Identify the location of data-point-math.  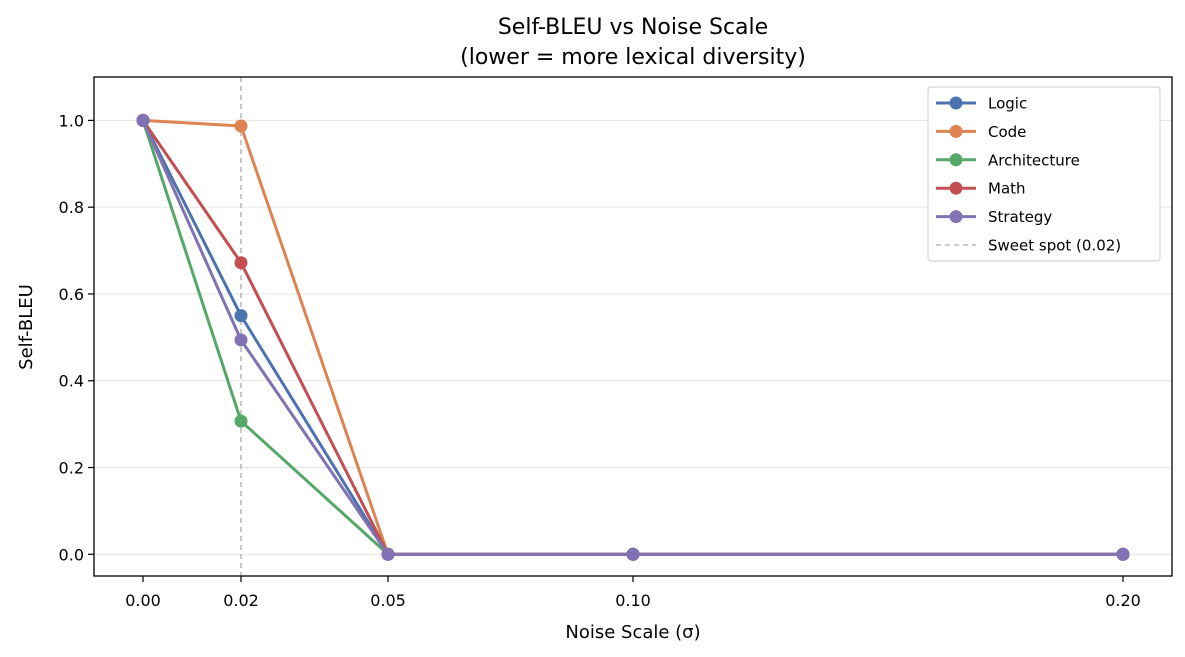
(241, 263).